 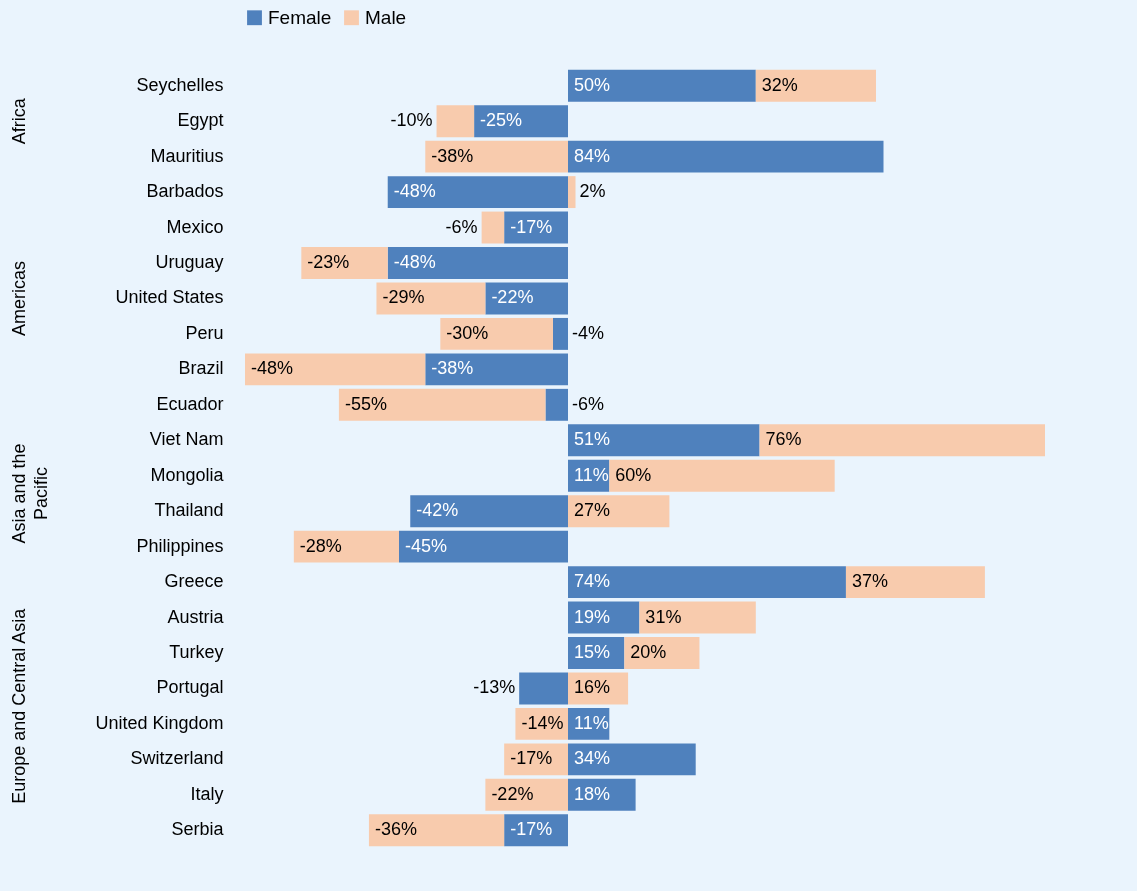 What do you see at coordinates (426, 545) in the screenshot?
I see `data-label: -45%` at bounding box center [426, 545].